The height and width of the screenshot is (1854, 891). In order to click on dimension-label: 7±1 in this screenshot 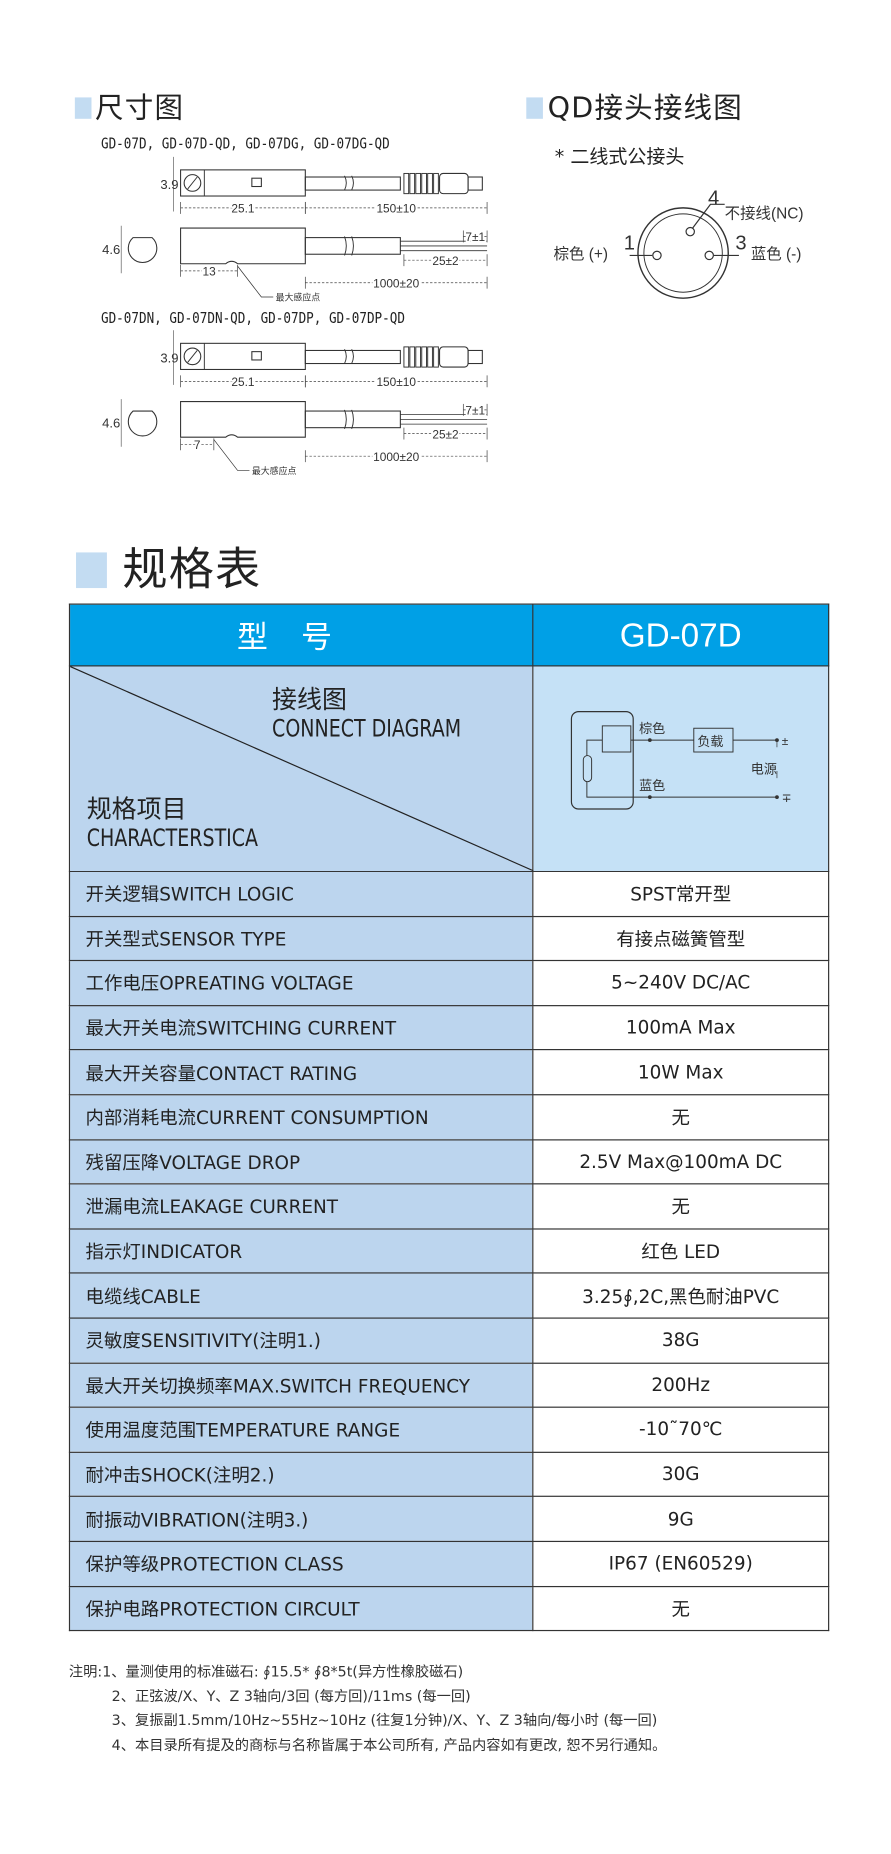, I will do `click(475, 411)`.